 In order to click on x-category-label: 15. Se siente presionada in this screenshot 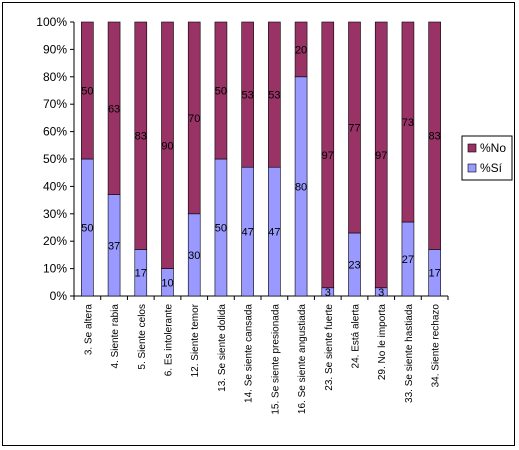, I will do `click(275, 359)`.